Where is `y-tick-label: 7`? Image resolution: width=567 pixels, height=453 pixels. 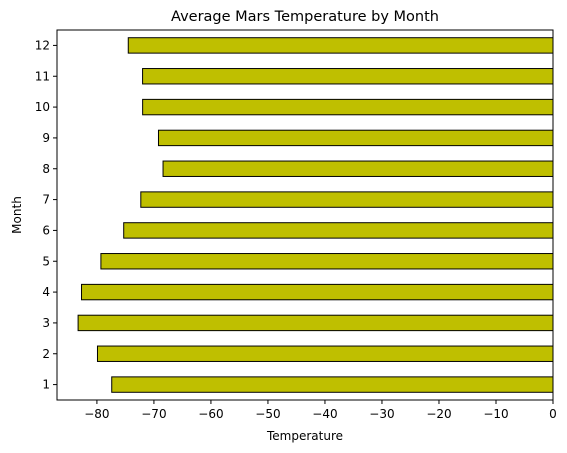 y-tick-label: 7 is located at coordinates (46, 200).